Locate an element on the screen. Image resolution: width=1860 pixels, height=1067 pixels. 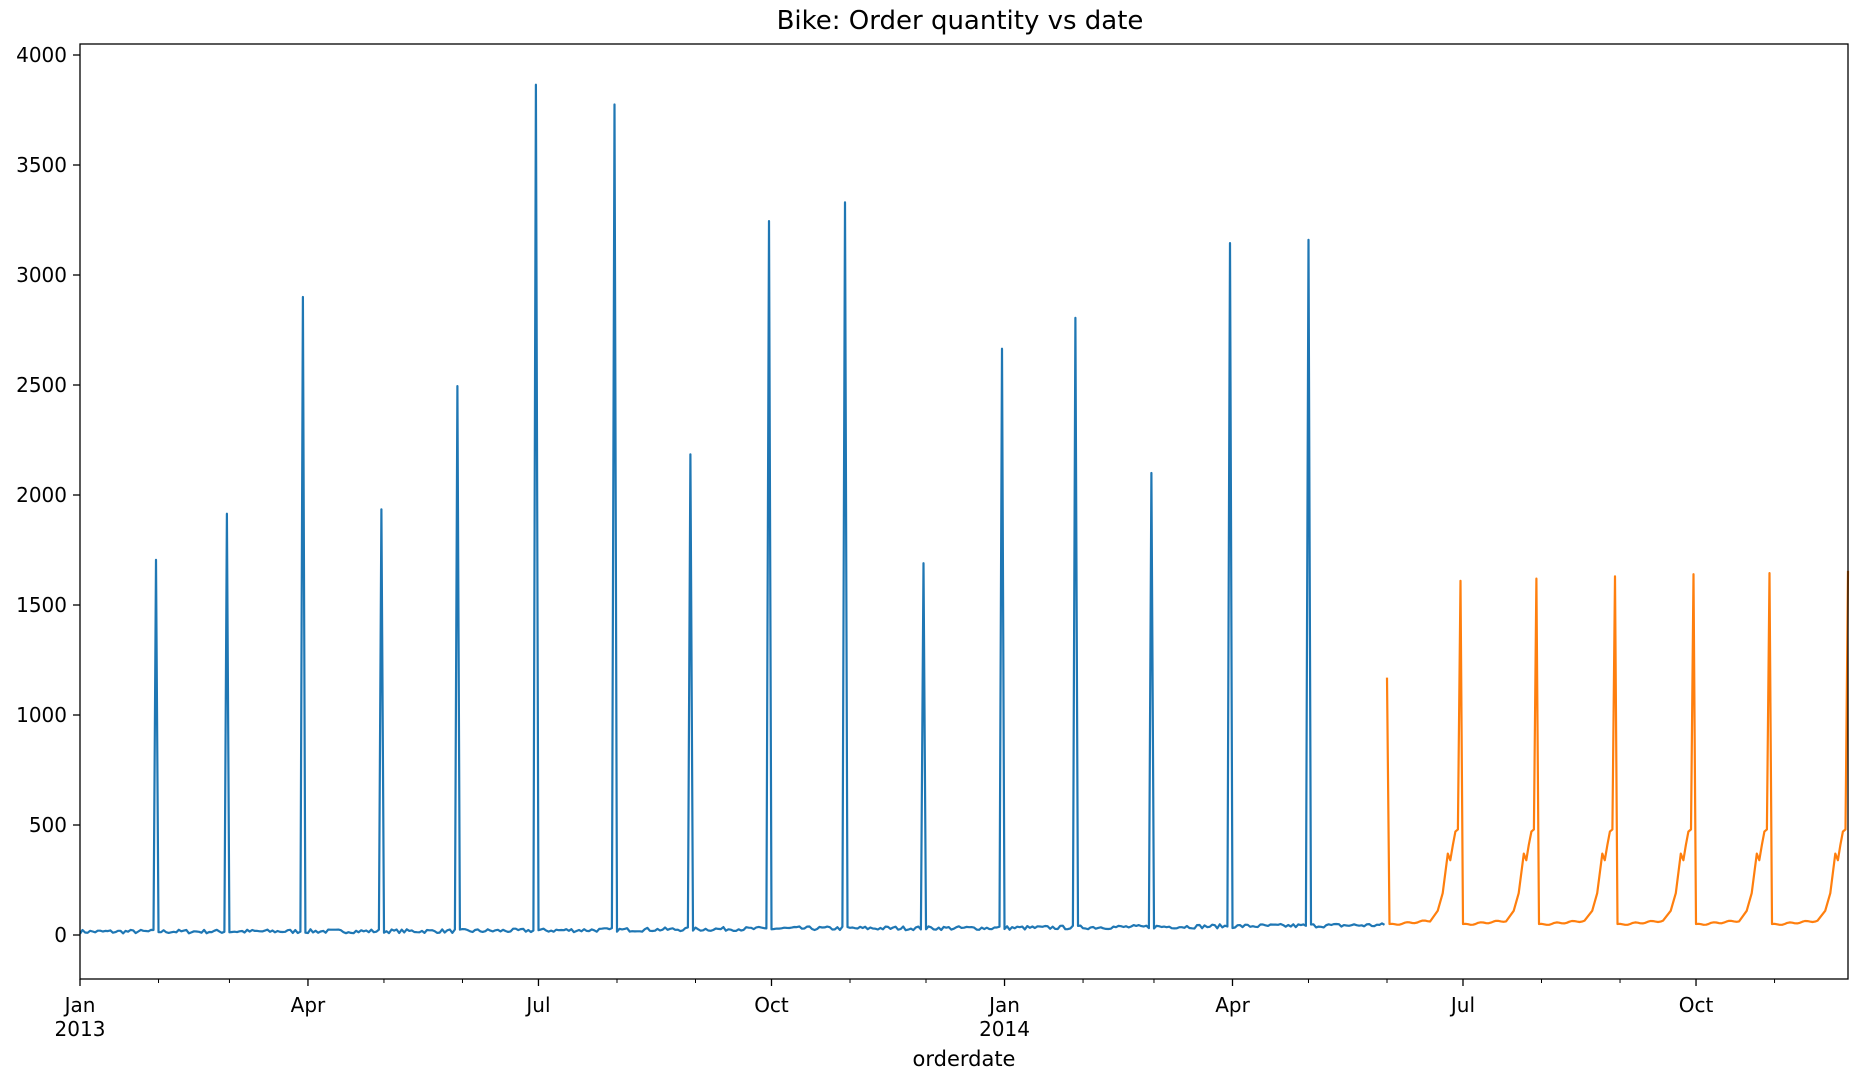
y-tick-label: 500 is located at coordinates (48, 825).